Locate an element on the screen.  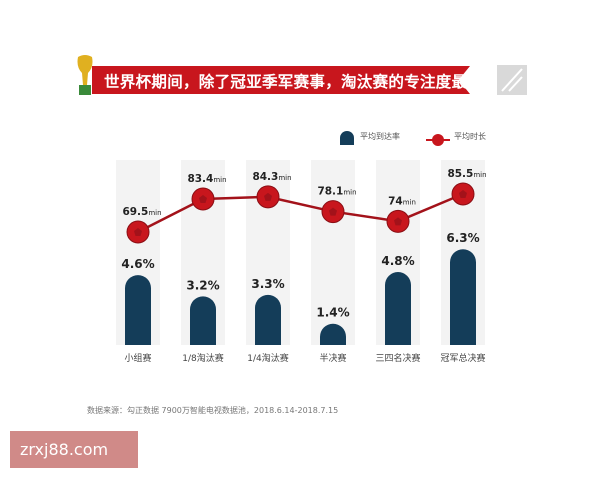
bar-data-label: 6.3% is located at coordinates (462, 238).